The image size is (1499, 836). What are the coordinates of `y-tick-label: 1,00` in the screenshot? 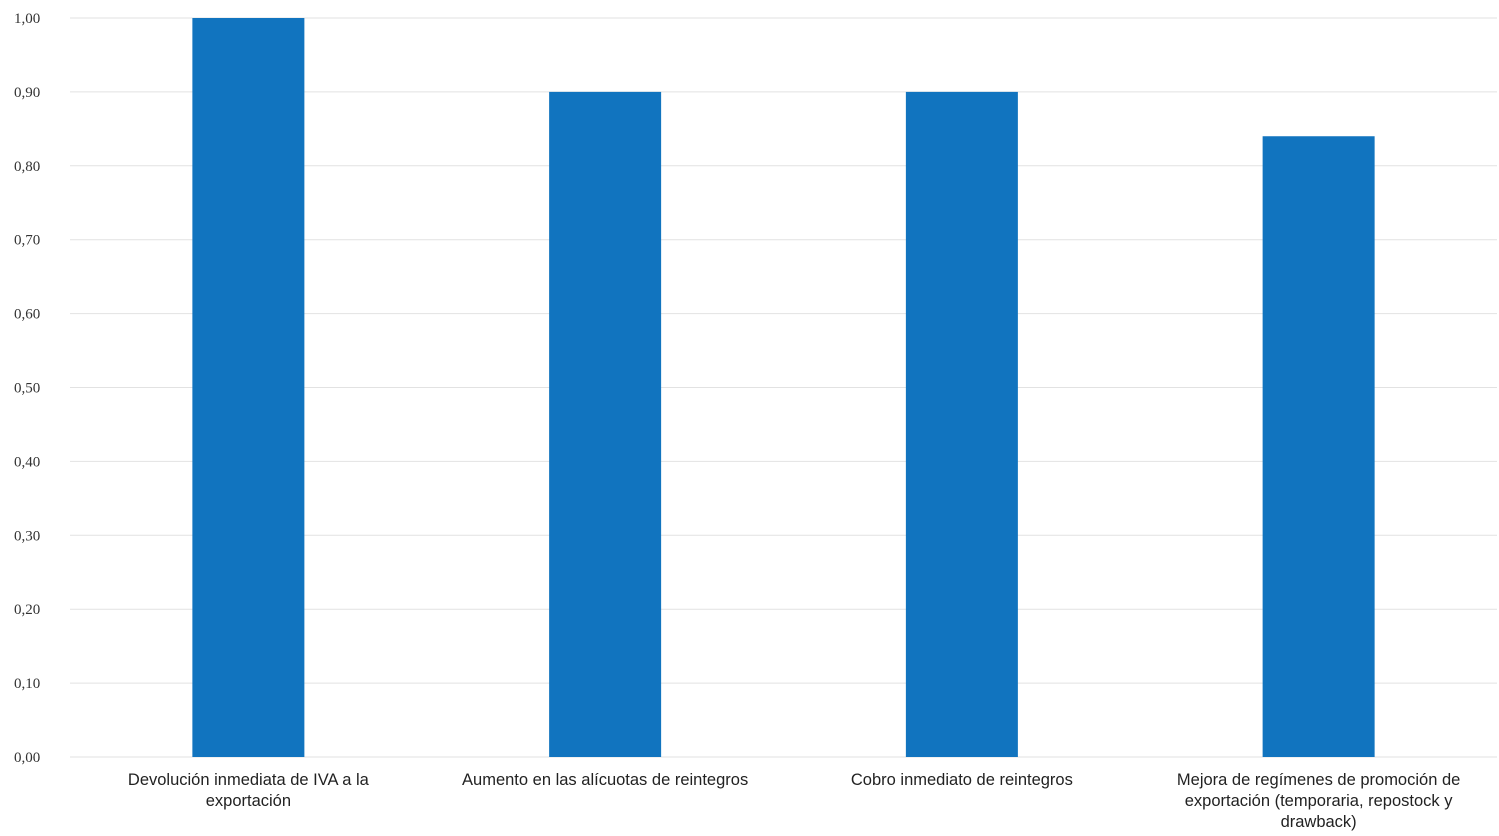 It's located at (27, 19).